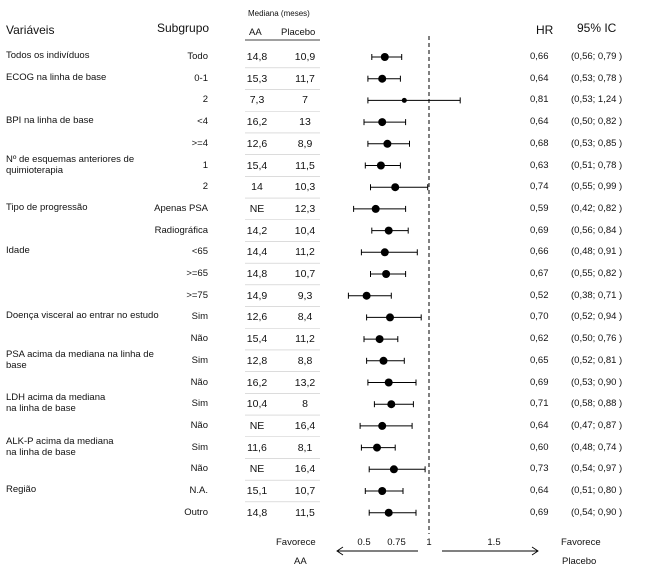  Describe the element at coordinates (396, 542) in the screenshot. I see `x-tick-label: 0.75` at that location.